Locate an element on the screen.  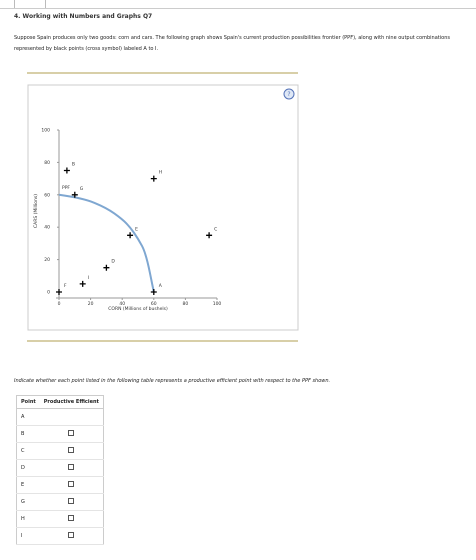
y-tick-label: 100 is located at coordinates (45, 131).